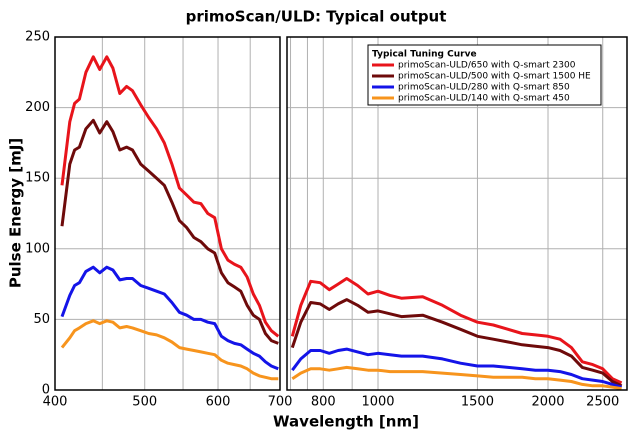 The image size is (629, 434). I want to click on y-tick-label: 100, so click(37, 248).